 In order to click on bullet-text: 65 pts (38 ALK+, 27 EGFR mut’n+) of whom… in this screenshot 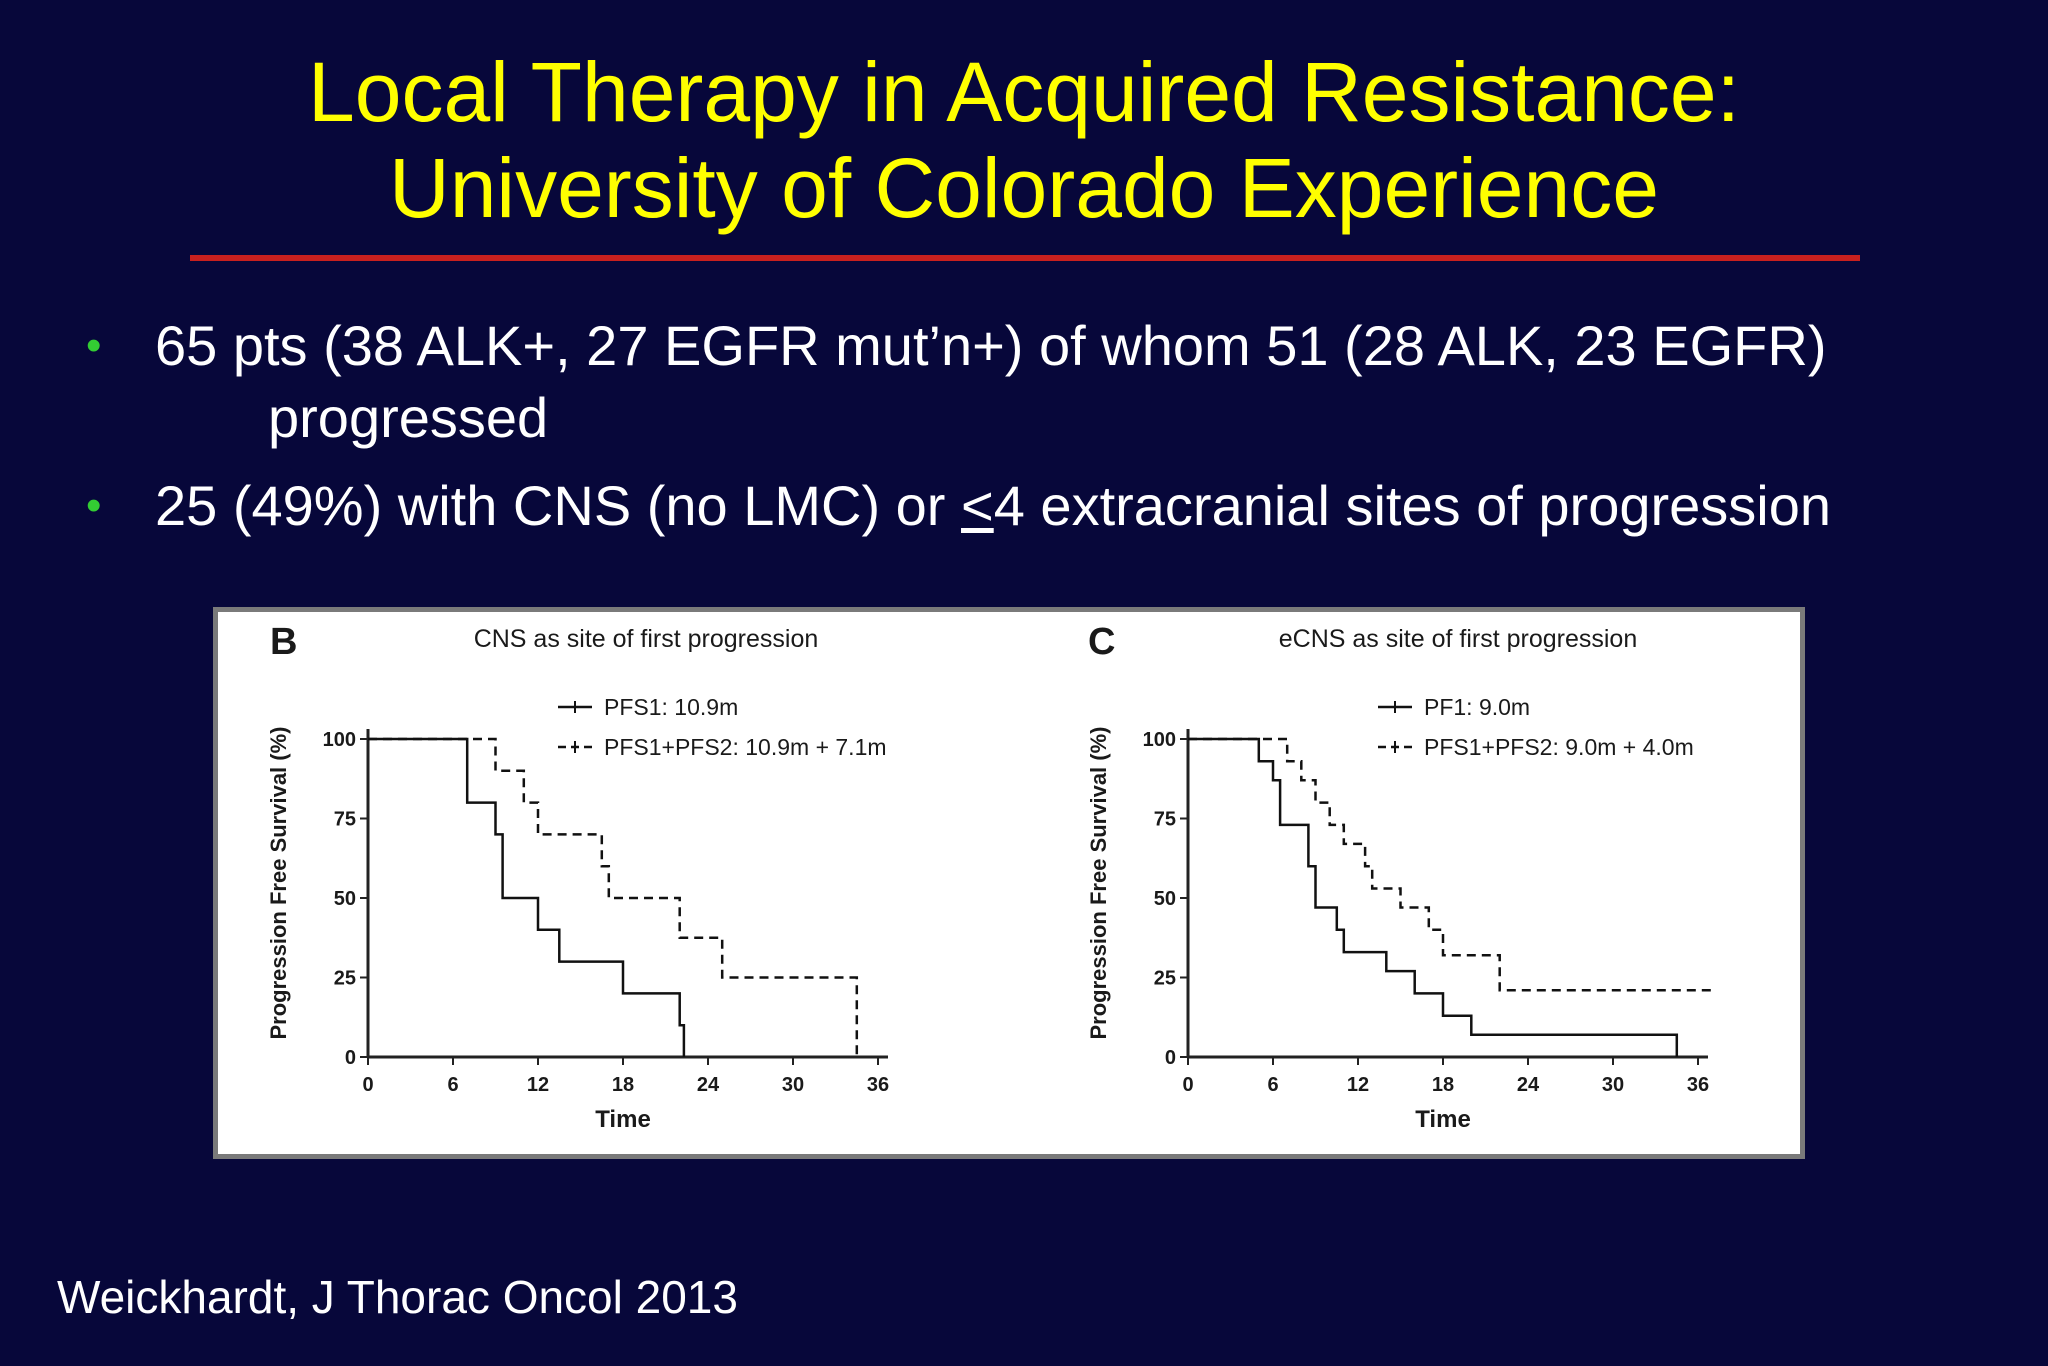, I will do `click(991, 345)`.